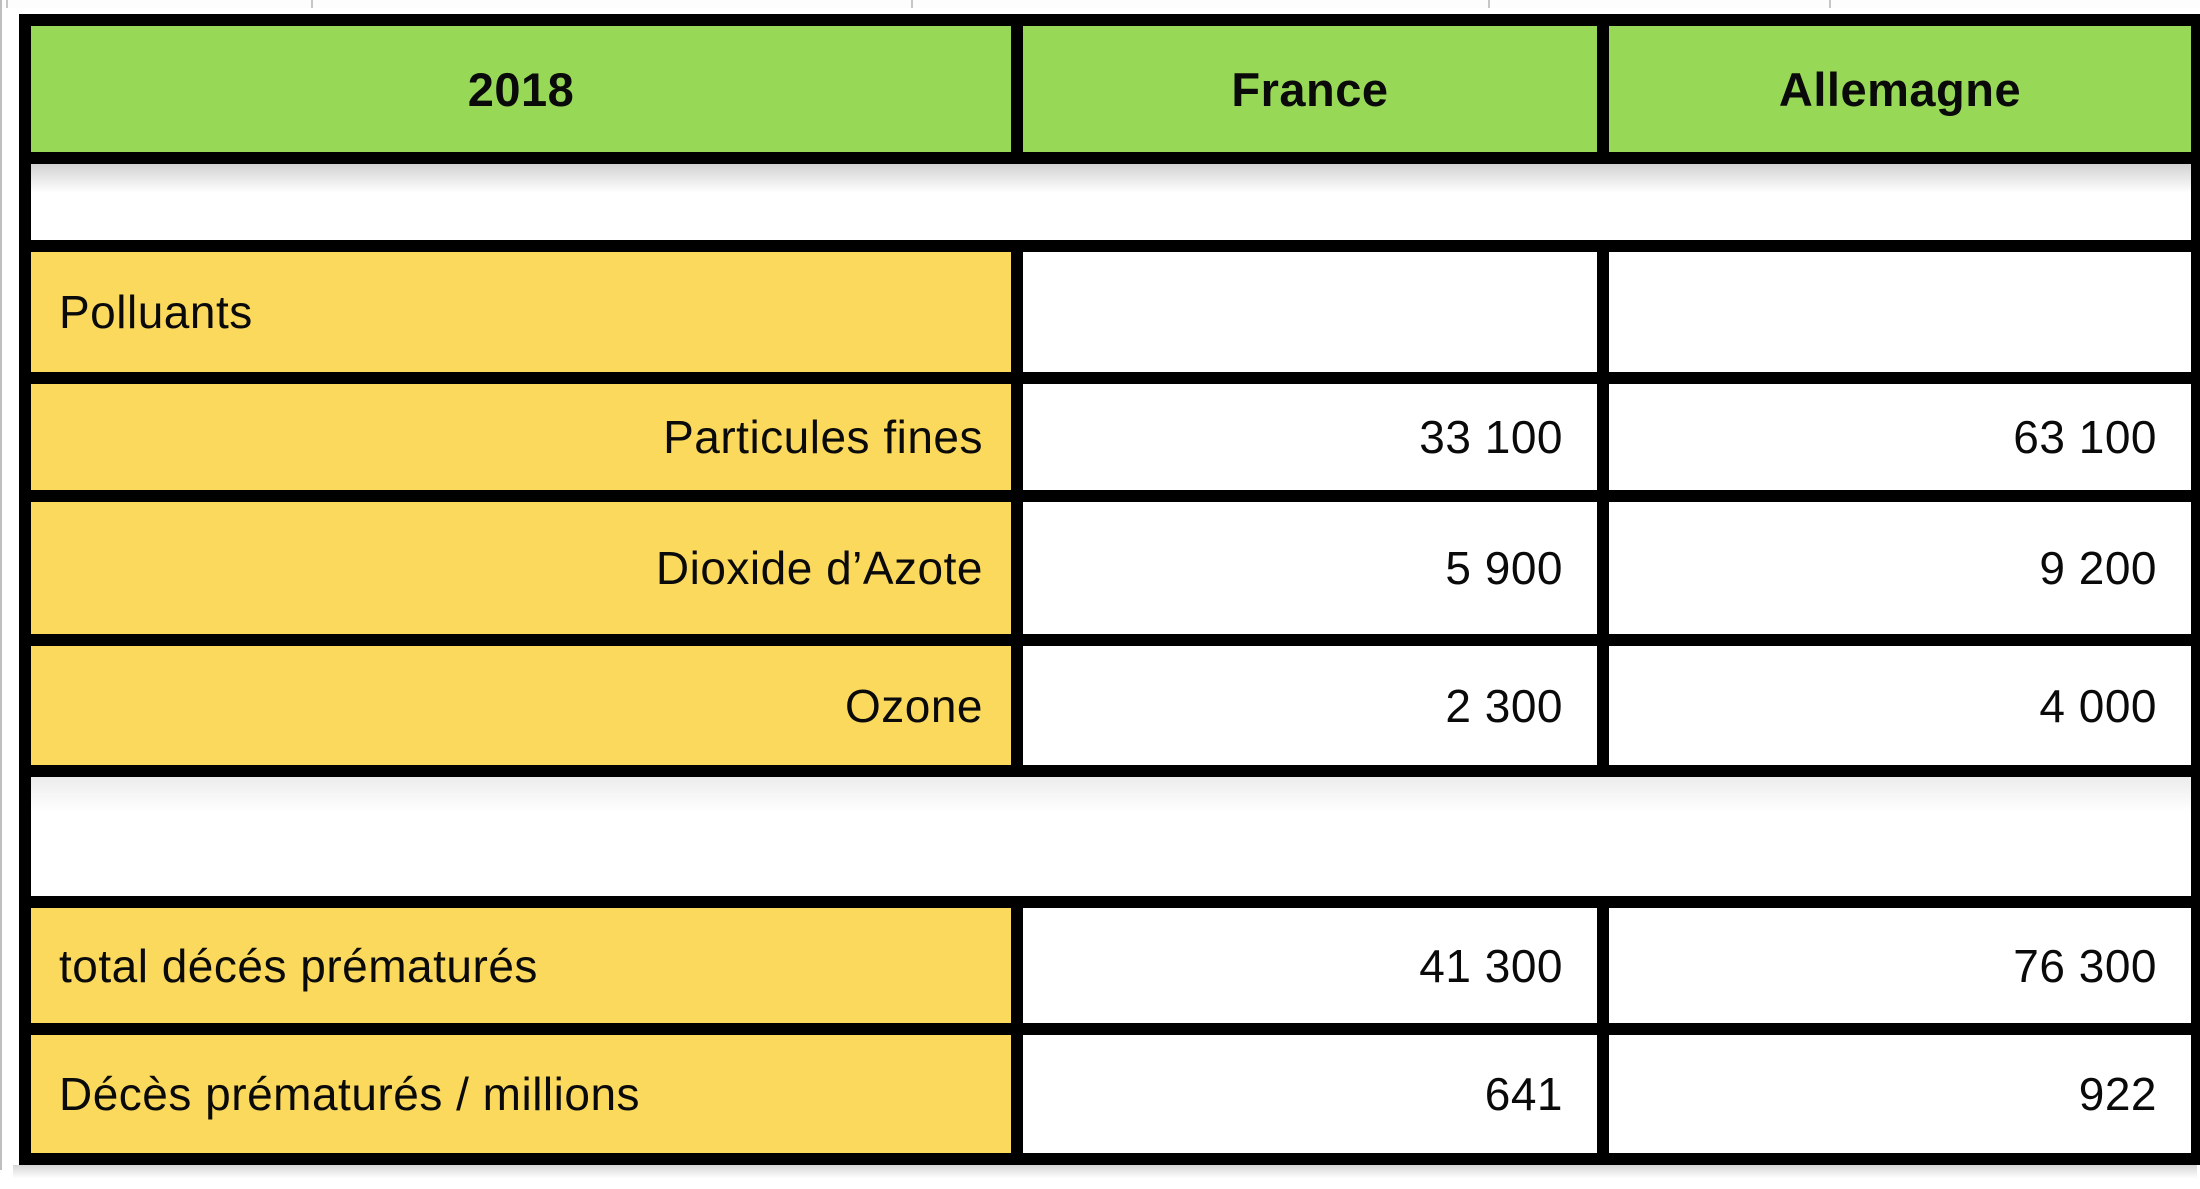 Image resolution: width=2200 pixels, height=1189 pixels. I want to click on header-cell-france: France, so click(1310, 89).